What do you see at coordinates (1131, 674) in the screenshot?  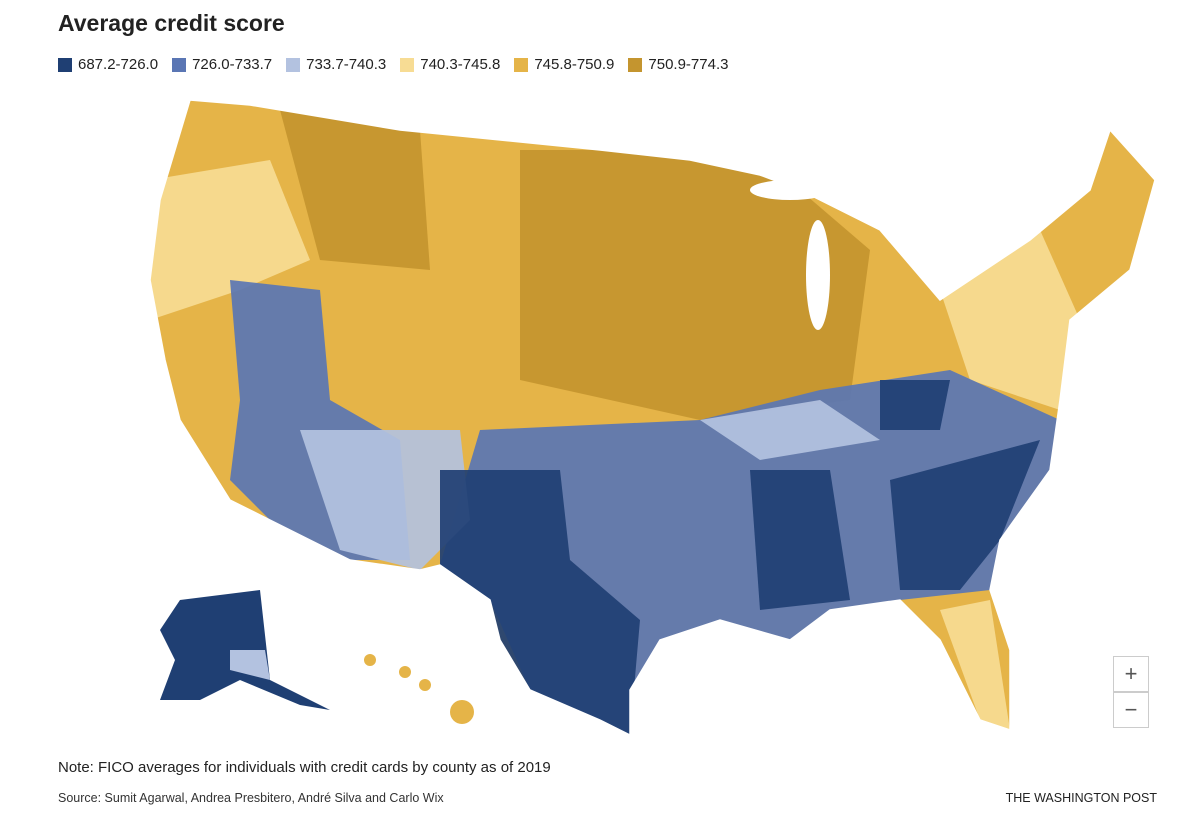 I see `zoom-in: +` at bounding box center [1131, 674].